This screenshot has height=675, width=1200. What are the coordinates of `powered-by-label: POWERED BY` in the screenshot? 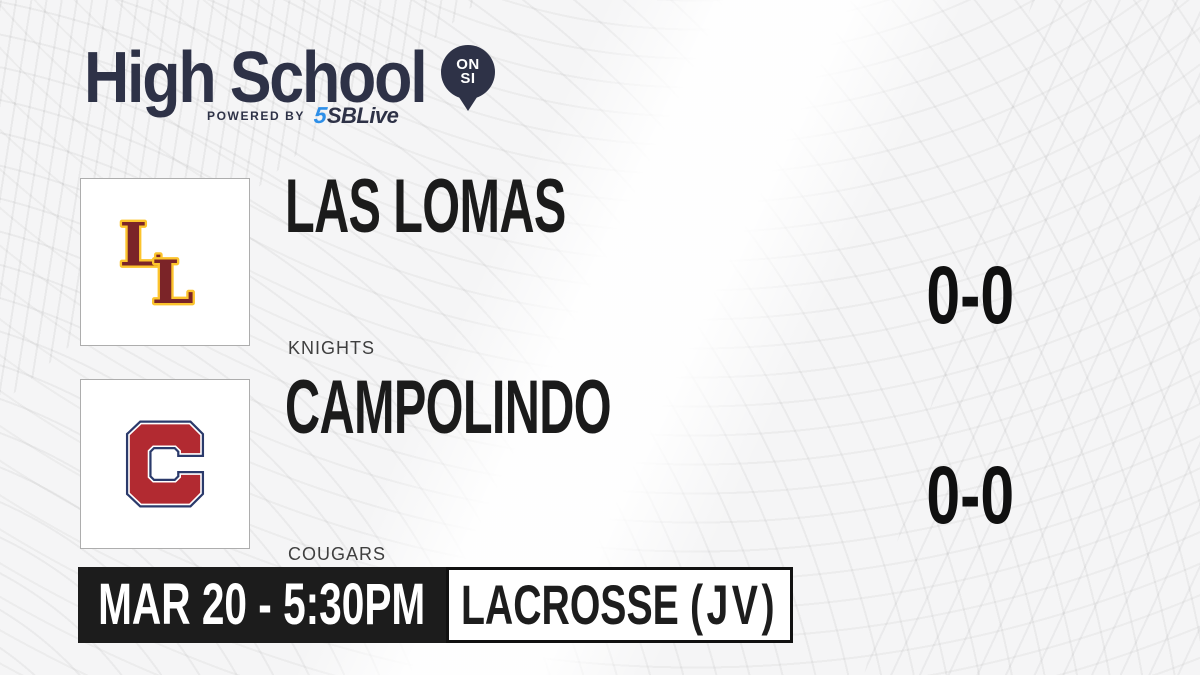 It's located at (256, 115).